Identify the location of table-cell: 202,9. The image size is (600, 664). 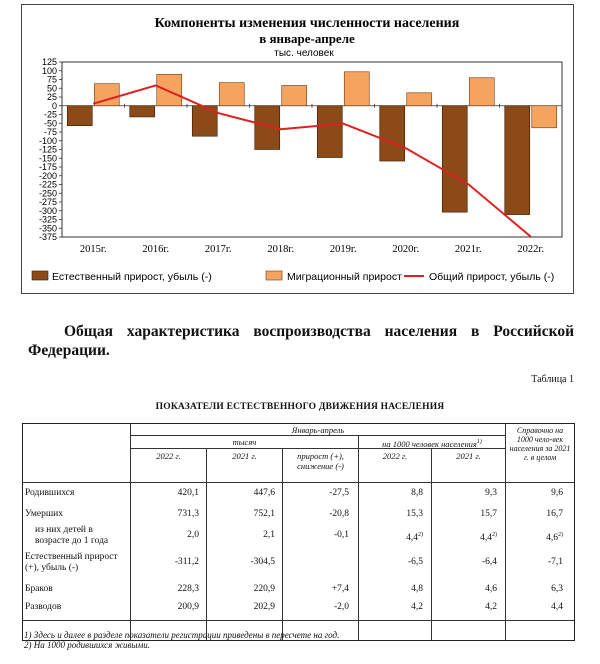
(264, 607).